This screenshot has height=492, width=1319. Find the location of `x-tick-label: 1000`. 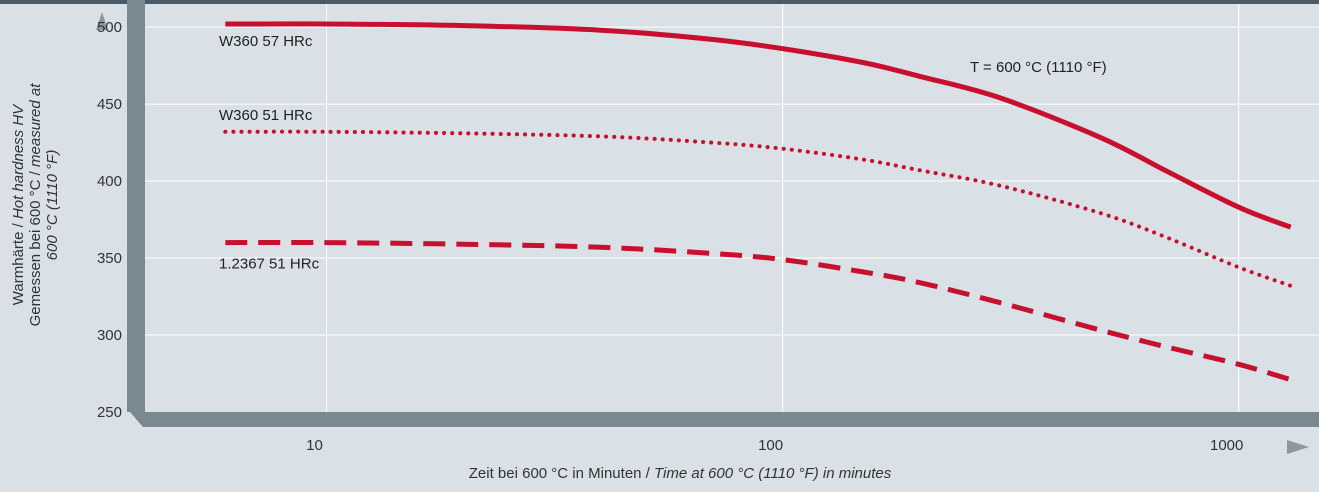

x-tick-label: 1000 is located at coordinates (1226, 445).